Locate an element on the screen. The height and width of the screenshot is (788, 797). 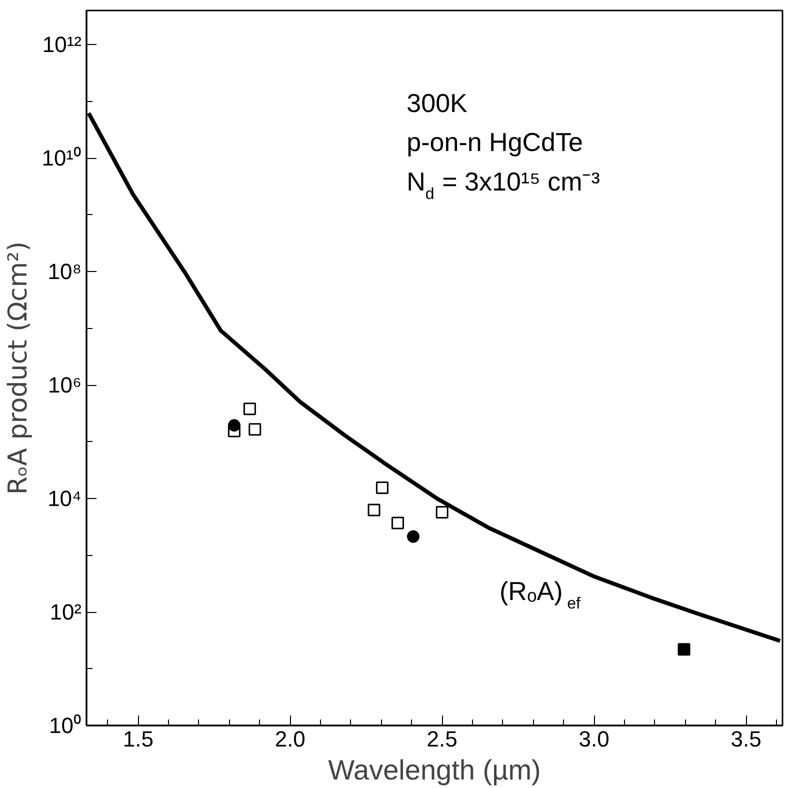
y-tick-label: 10² is located at coordinates (66, 612).